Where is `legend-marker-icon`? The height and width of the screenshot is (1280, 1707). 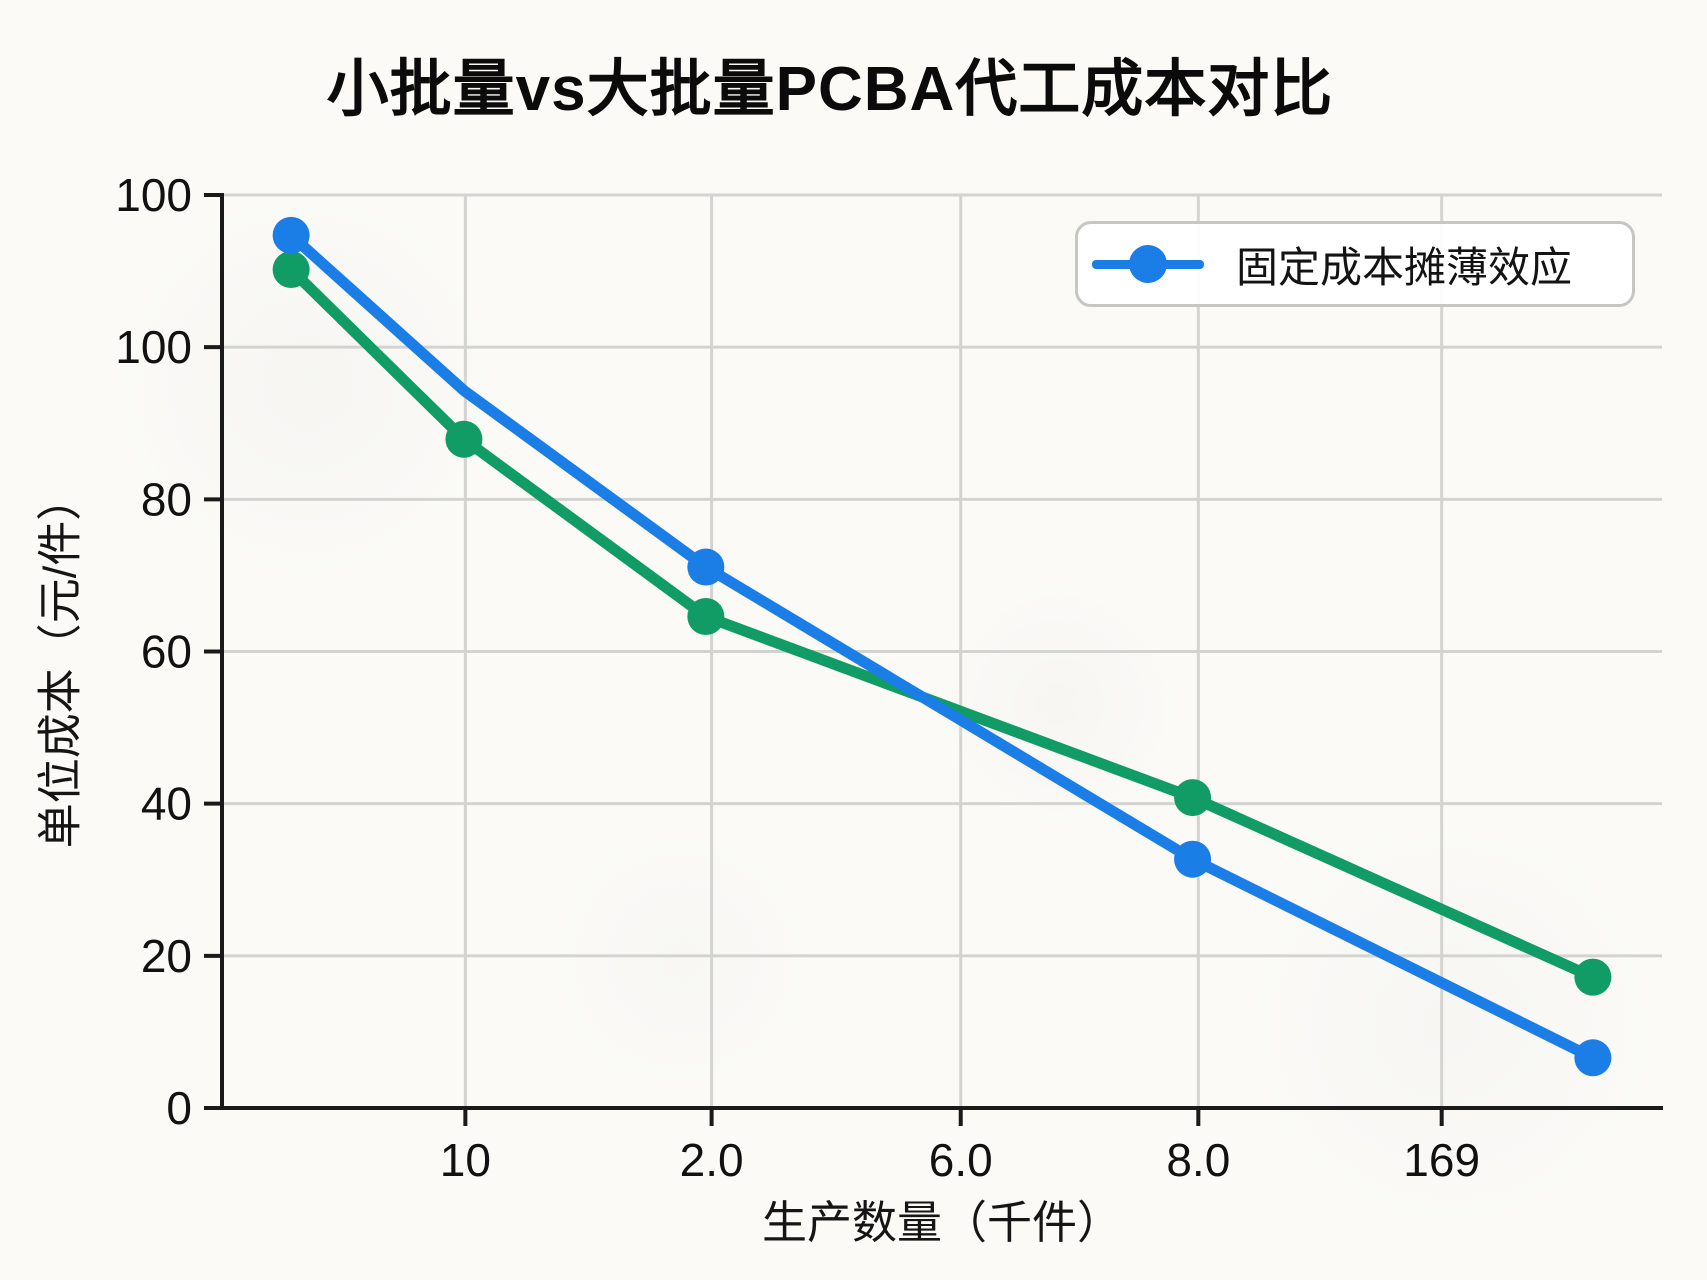
legend-marker-icon is located at coordinates (1148, 264).